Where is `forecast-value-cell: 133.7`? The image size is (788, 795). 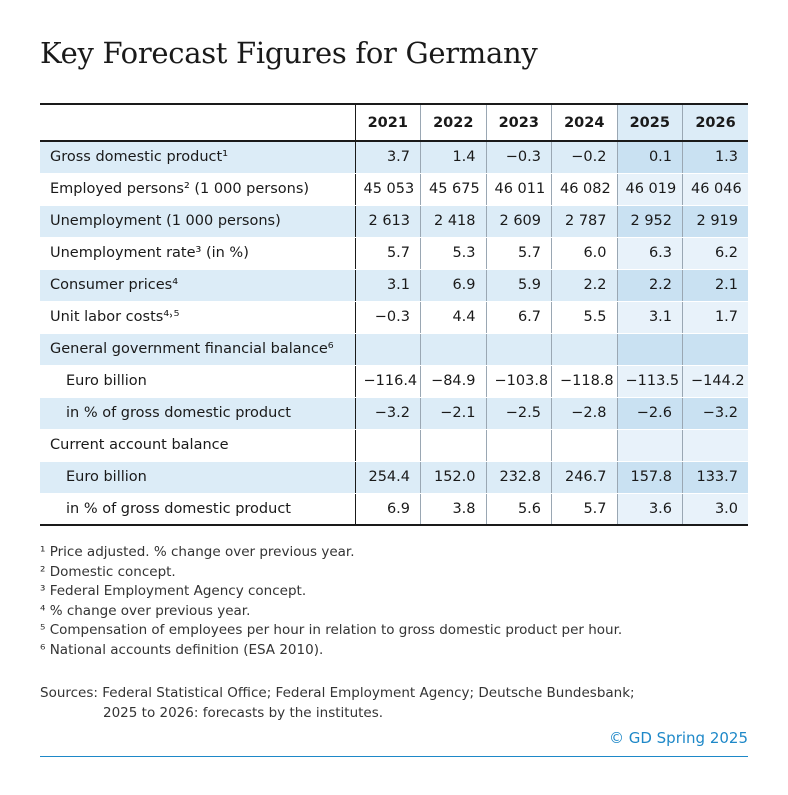 forecast-value-cell: 133.7 is located at coordinates (715, 477).